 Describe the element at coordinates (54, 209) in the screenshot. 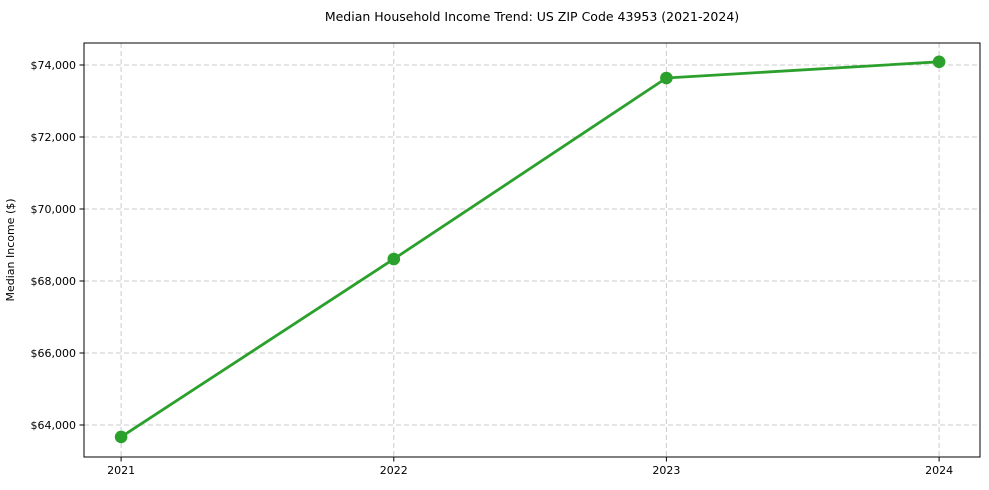

I see `y-tick-label: $70,000` at that location.